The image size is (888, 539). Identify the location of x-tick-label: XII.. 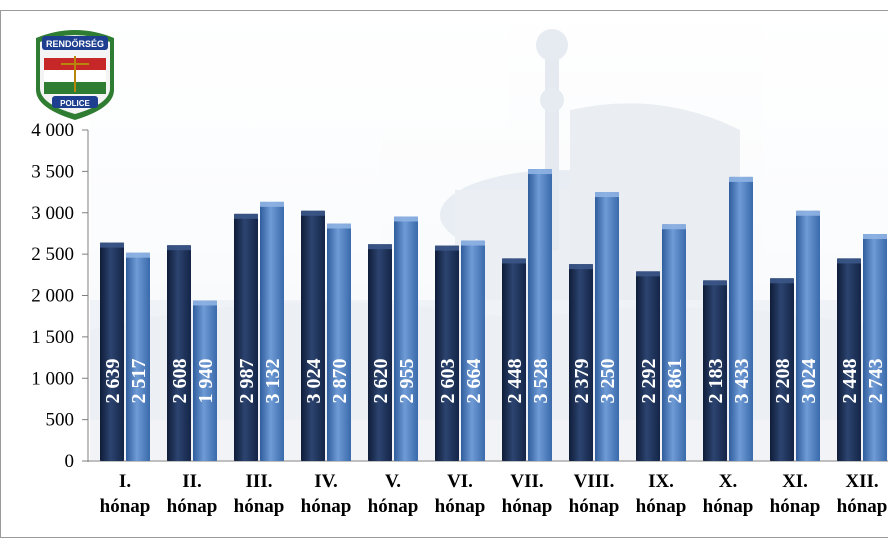
(861, 481).